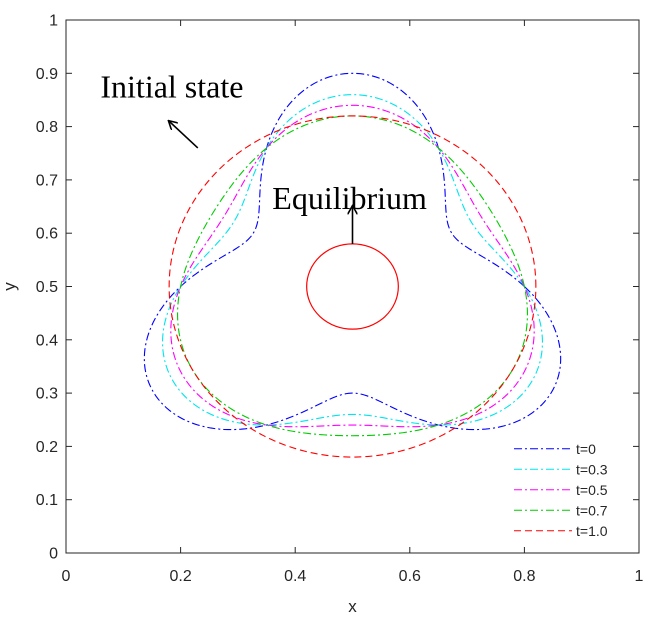 Image resolution: width=662 pixels, height=619 pixels. I want to click on x-tick-label: 0.8, so click(524, 576).